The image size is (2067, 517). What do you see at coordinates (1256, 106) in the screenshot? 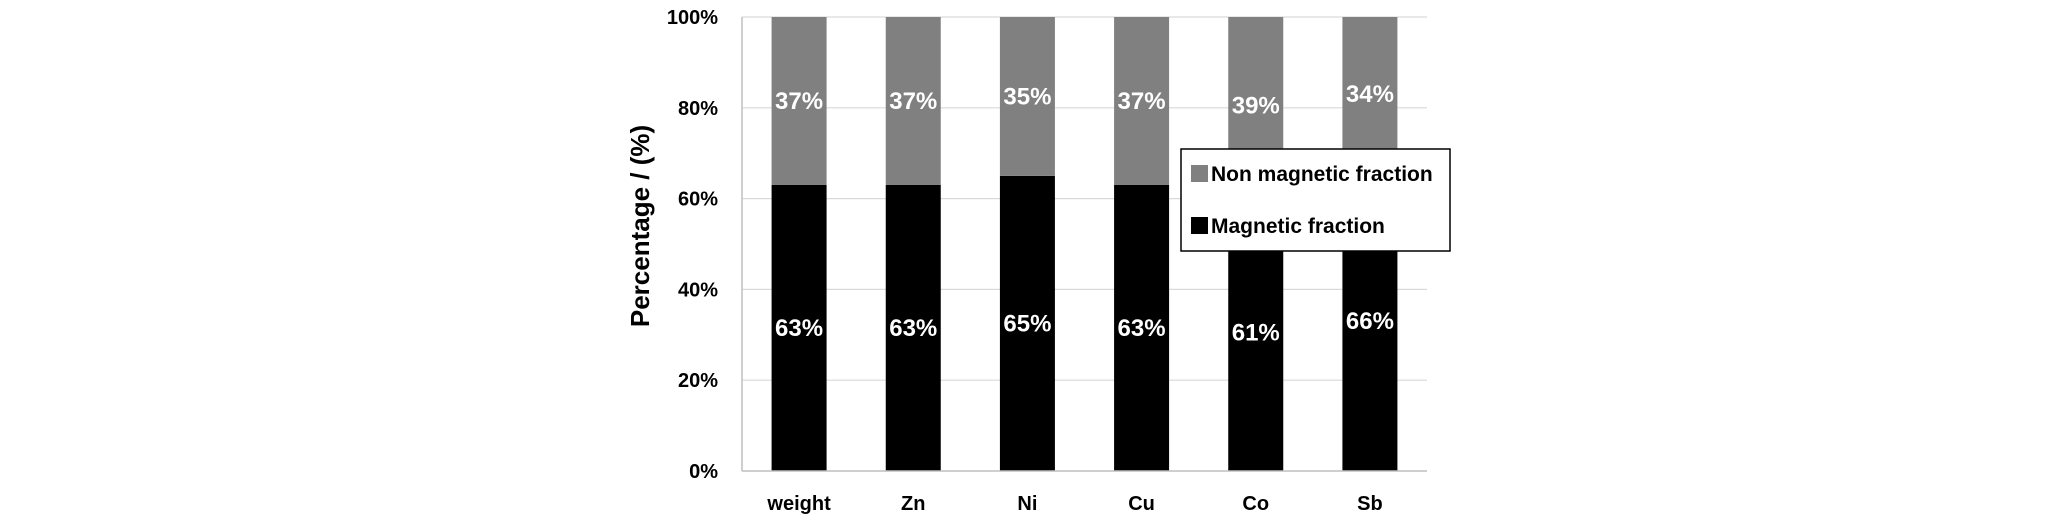
I see `data-label: 39%` at bounding box center [1256, 106].